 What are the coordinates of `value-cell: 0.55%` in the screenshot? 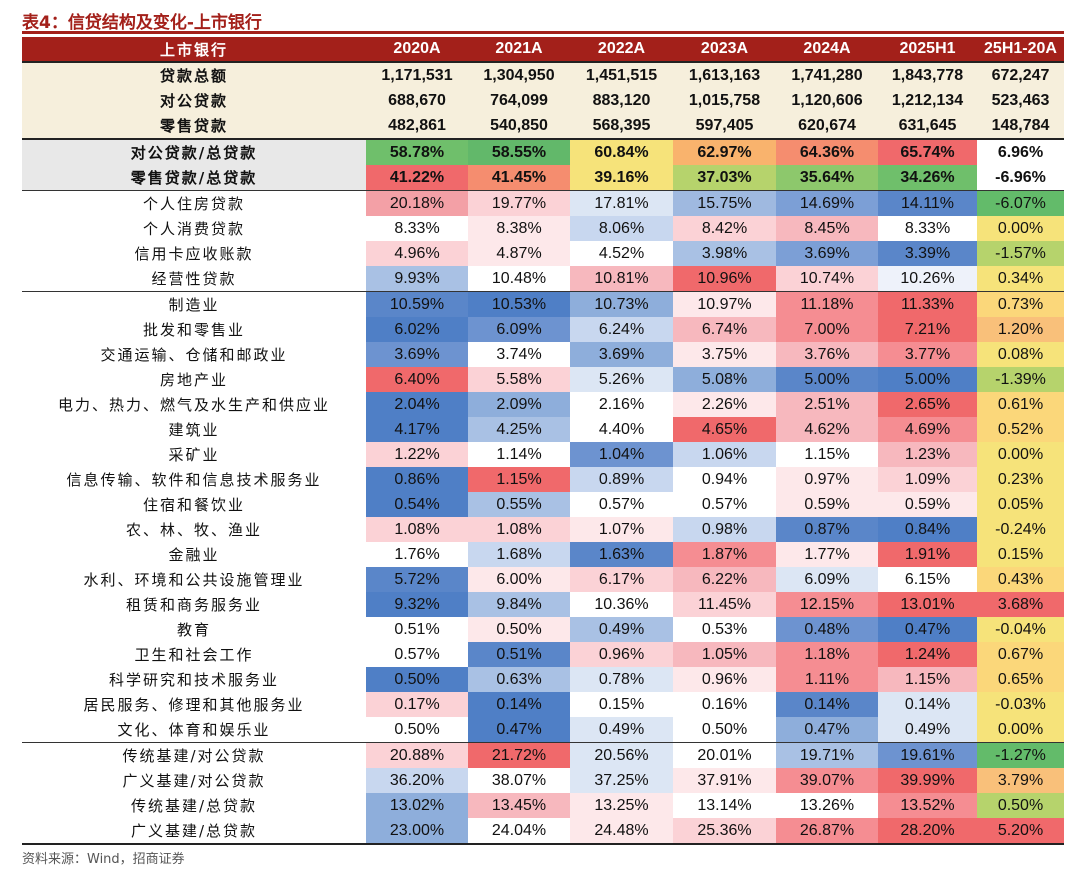 It's located at (519, 504).